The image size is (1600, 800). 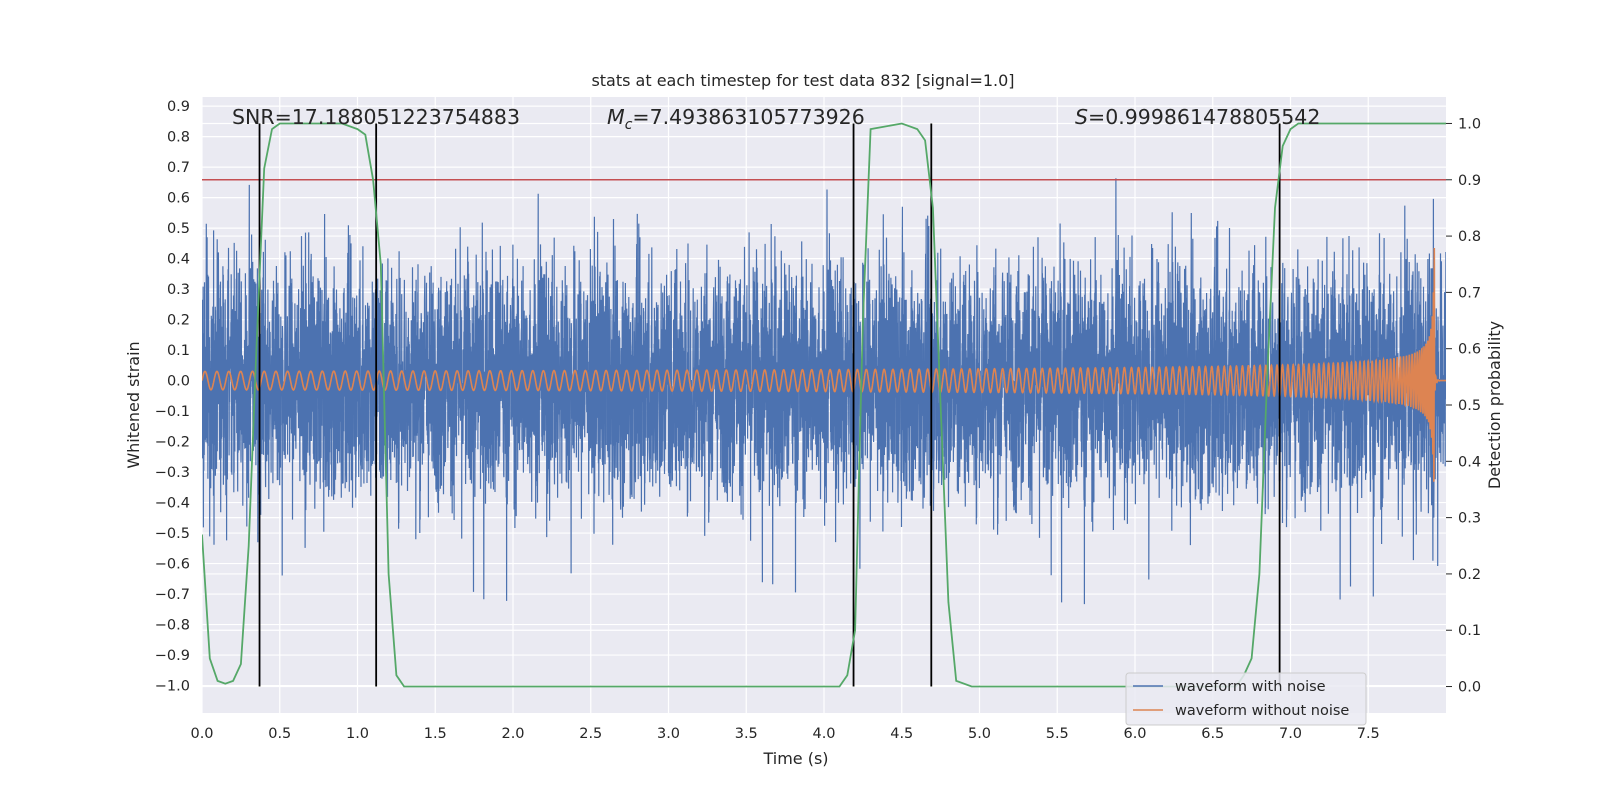 I want to click on y2-tick-label: 0.6, so click(x=1469, y=350).